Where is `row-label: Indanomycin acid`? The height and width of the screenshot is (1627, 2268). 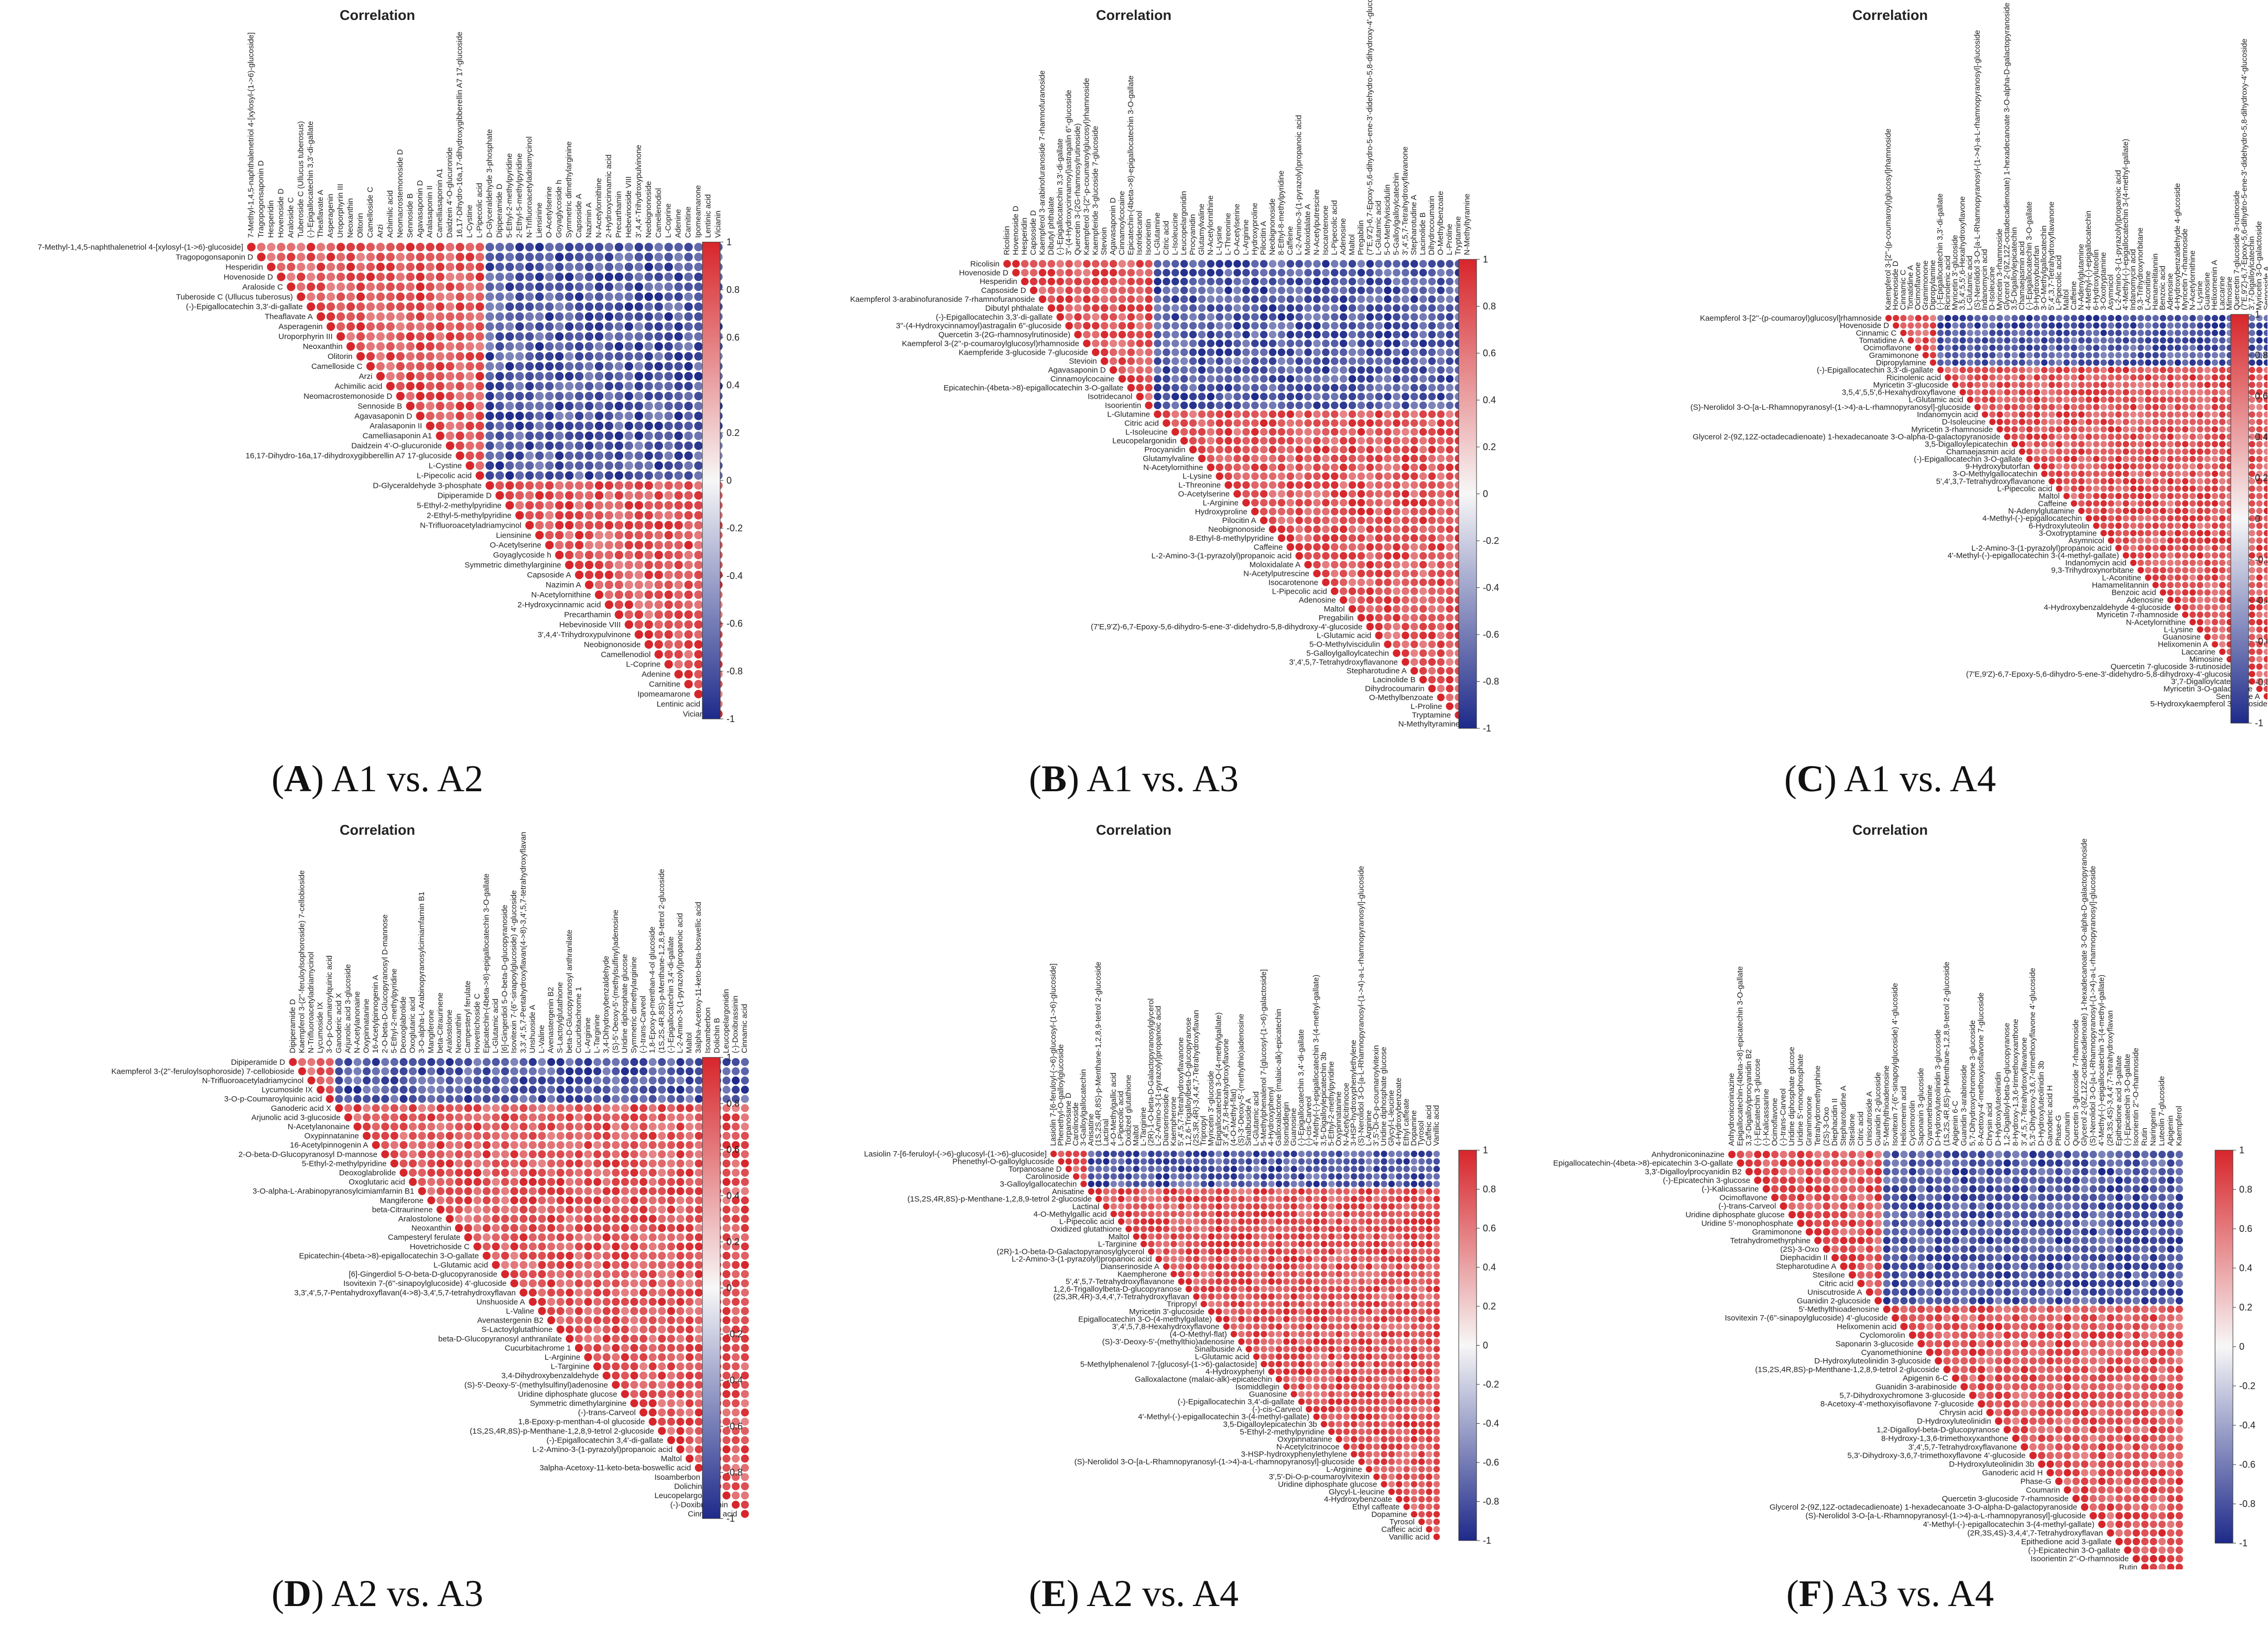 row-label: Indanomycin acid is located at coordinates (1947, 415).